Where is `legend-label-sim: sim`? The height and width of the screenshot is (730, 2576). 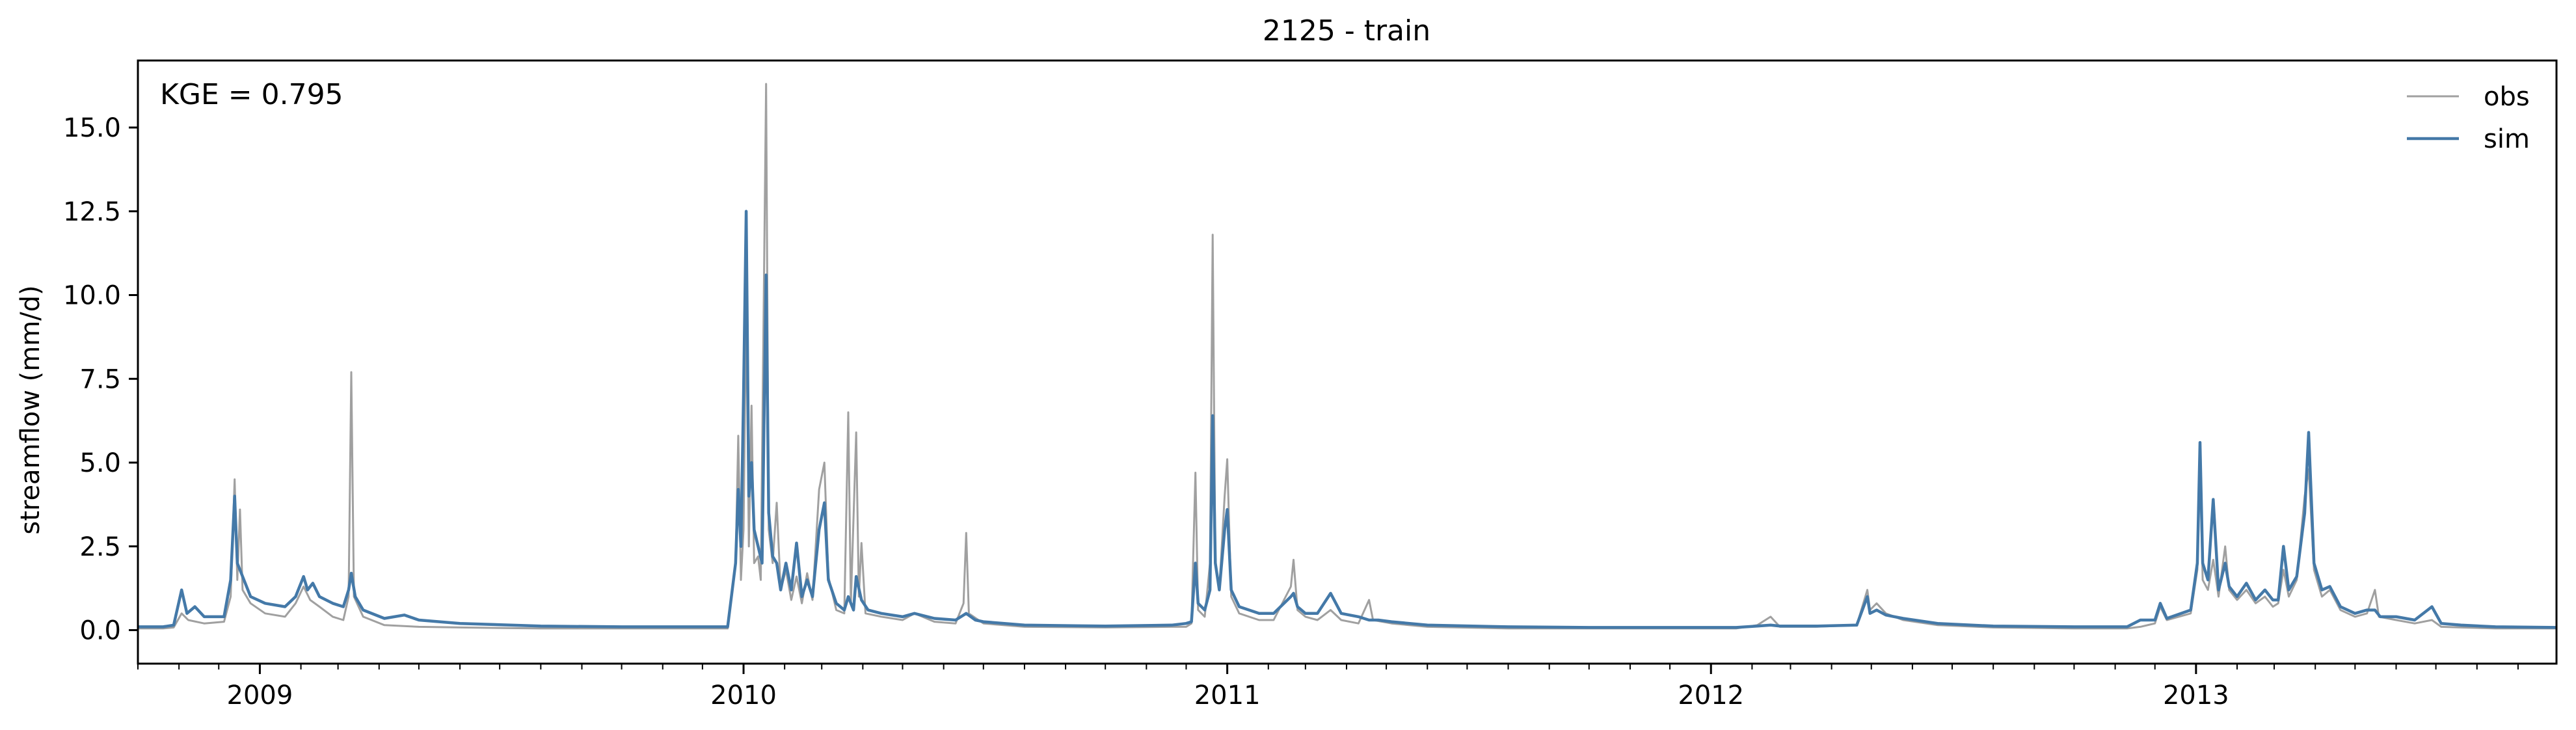
legend-label-sim: sim is located at coordinates (2507, 139).